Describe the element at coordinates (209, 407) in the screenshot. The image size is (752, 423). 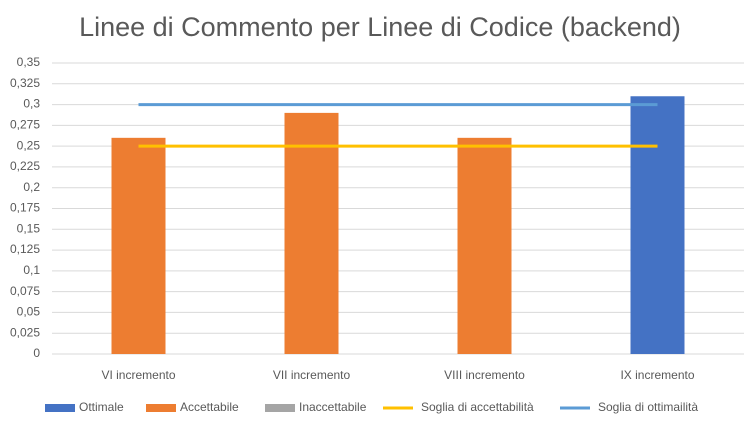
I see `legend-label: Accettabile` at that location.